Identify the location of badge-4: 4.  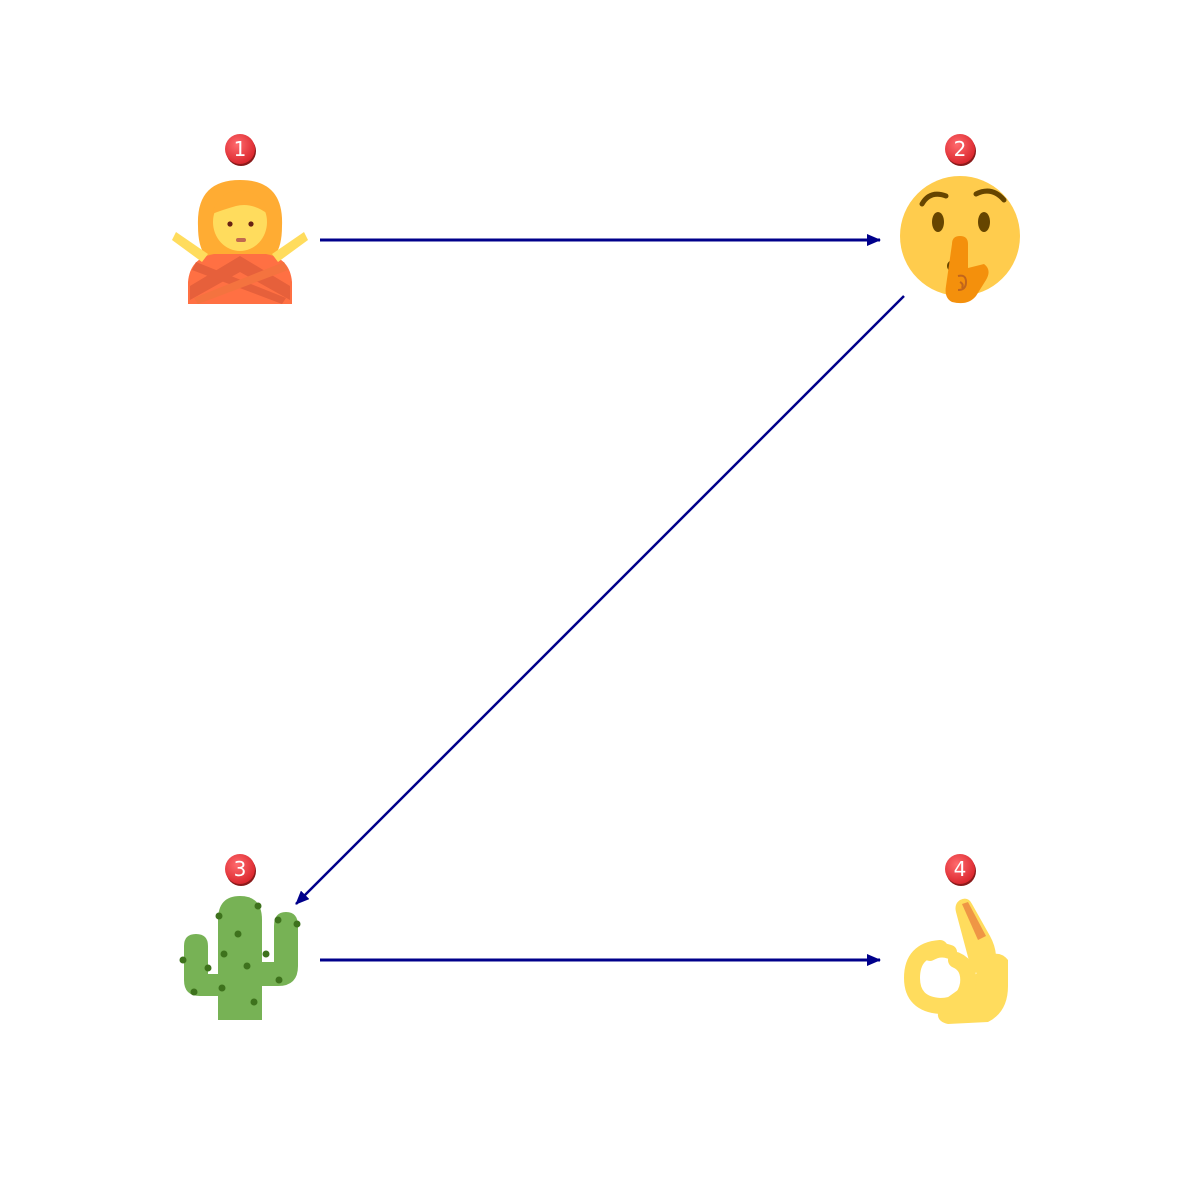
(960, 870).